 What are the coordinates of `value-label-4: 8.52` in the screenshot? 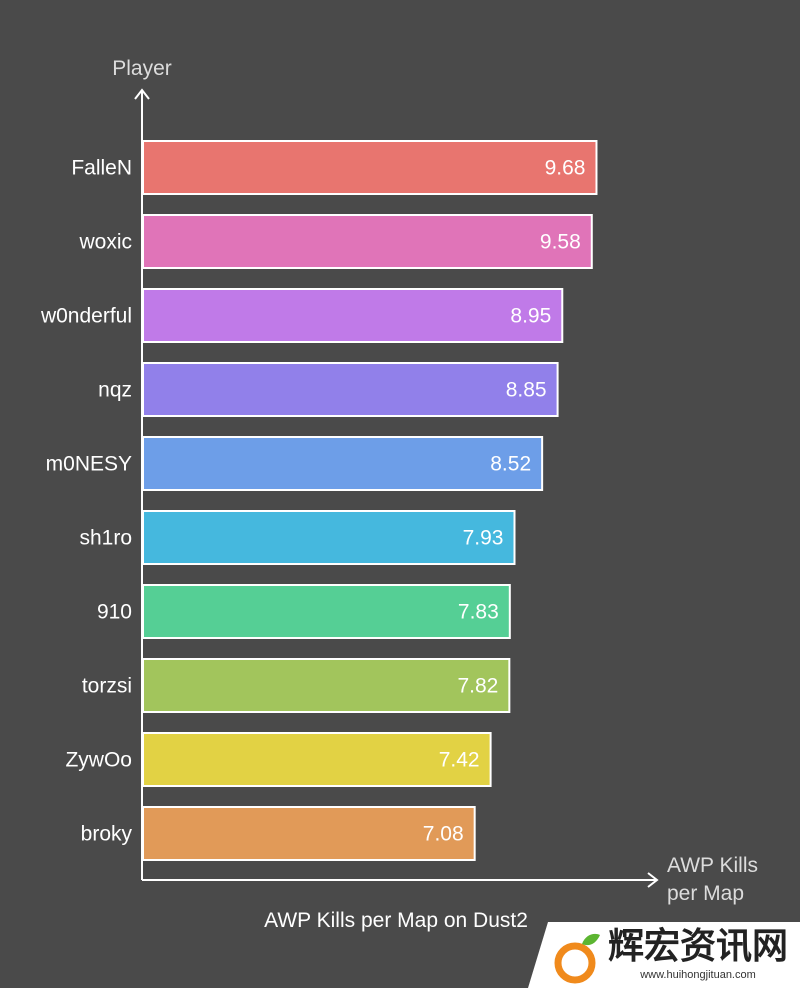 It's located at (510, 464).